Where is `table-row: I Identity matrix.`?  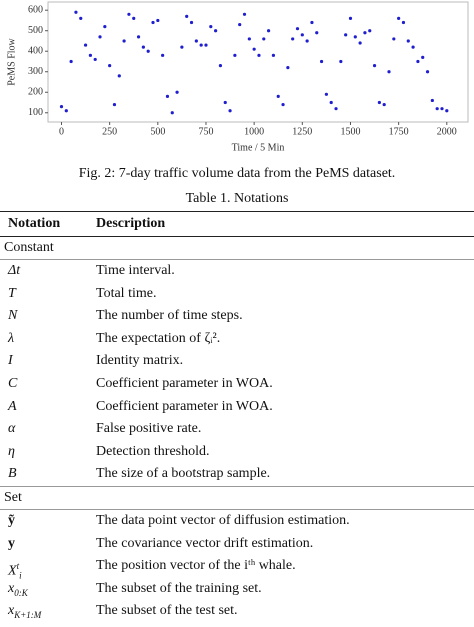
table-row: I Identity matrix. is located at coordinates (237, 361).